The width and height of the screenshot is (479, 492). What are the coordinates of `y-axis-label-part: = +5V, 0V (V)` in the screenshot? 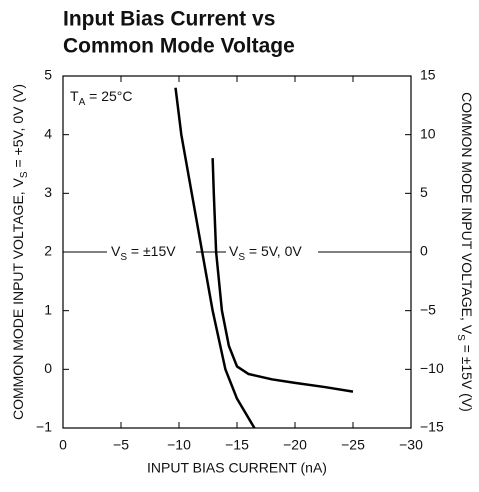 It's located at (18, 127).